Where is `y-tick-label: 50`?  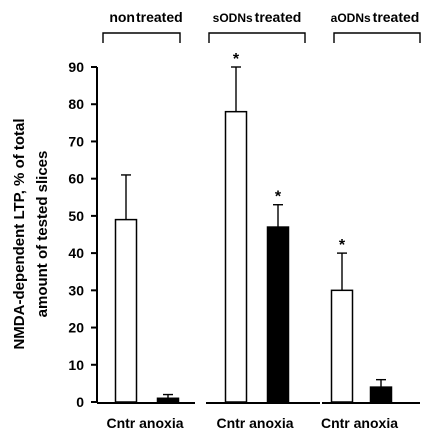
y-tick-label: 50 is located at coordinates (76, 216).